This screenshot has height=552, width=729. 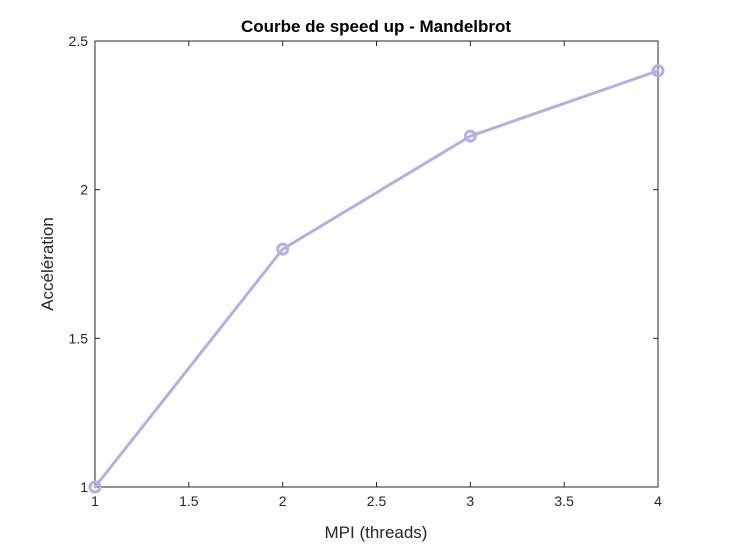 I want to click on x-tick-label: 3, so click(x=470, y=501).